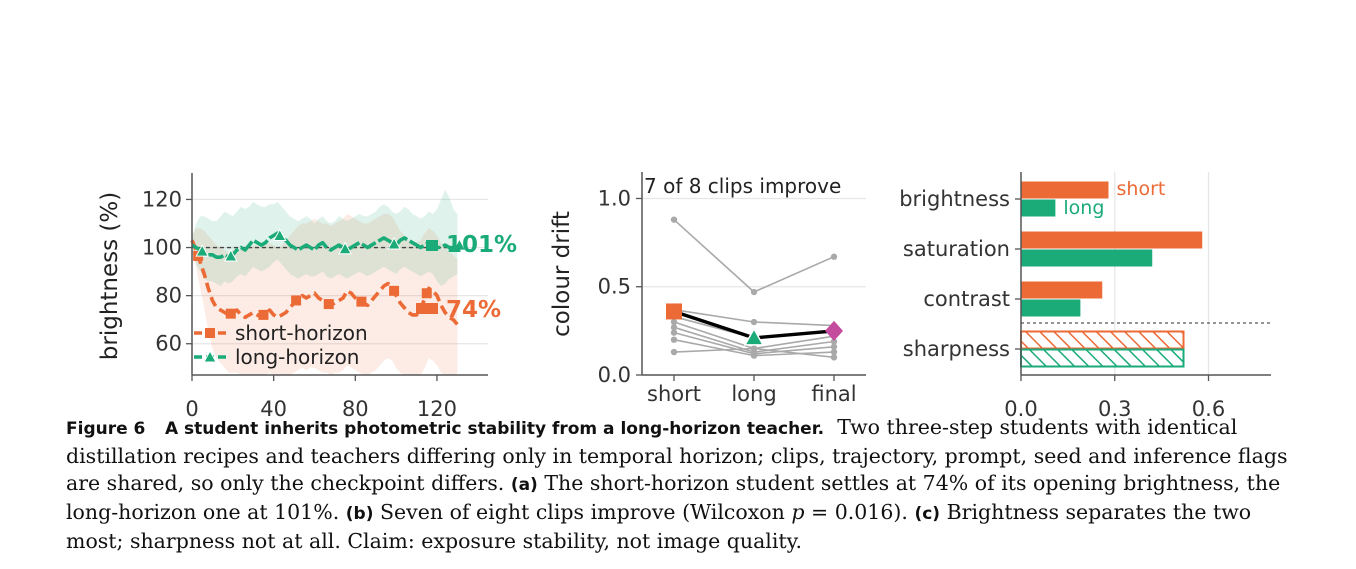  I want to click on caption-figure-label: Figure 6, so click(106, 429).